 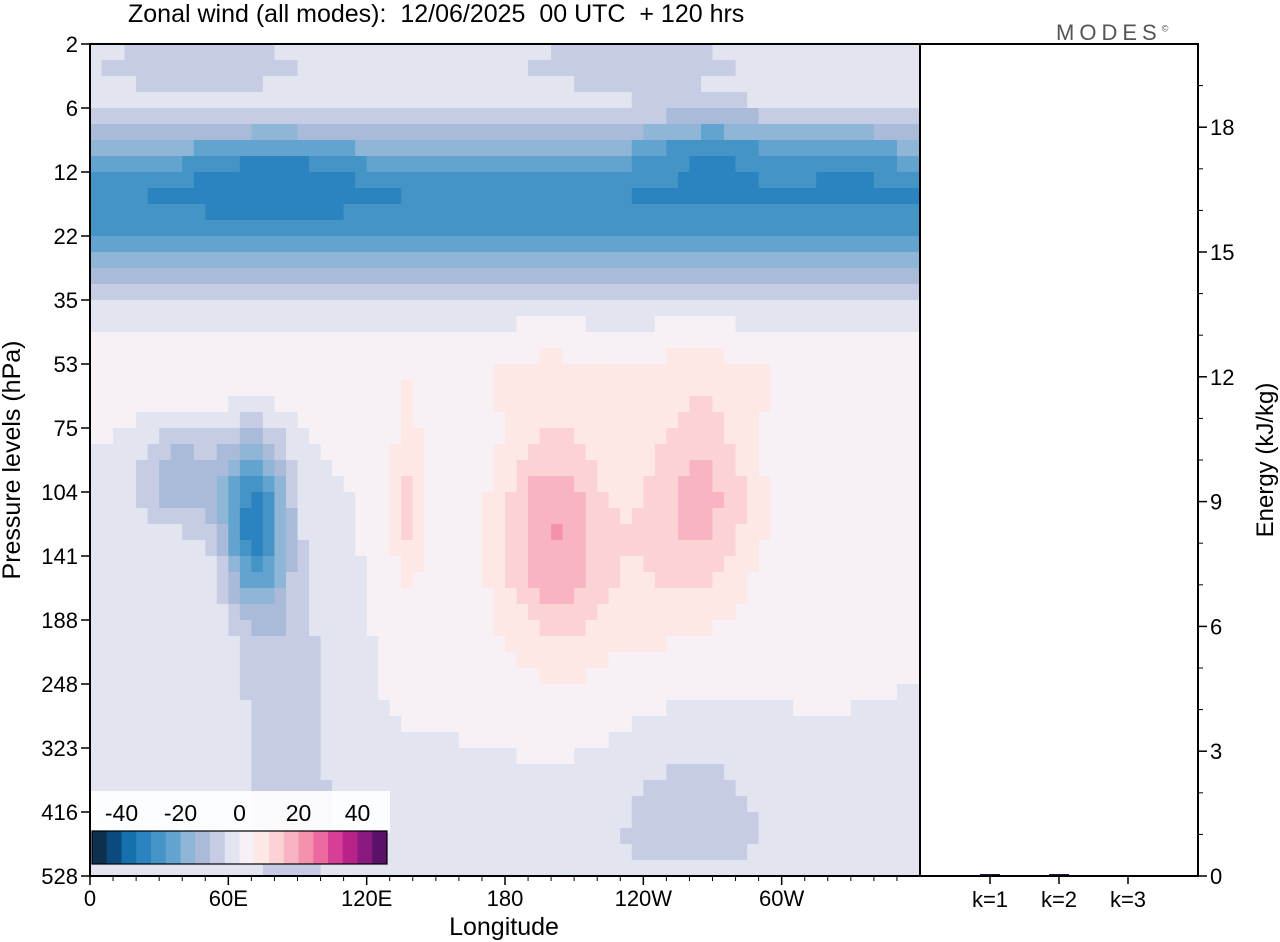 I want to click on colorbar-label: 20, so click(x=299, y=813).